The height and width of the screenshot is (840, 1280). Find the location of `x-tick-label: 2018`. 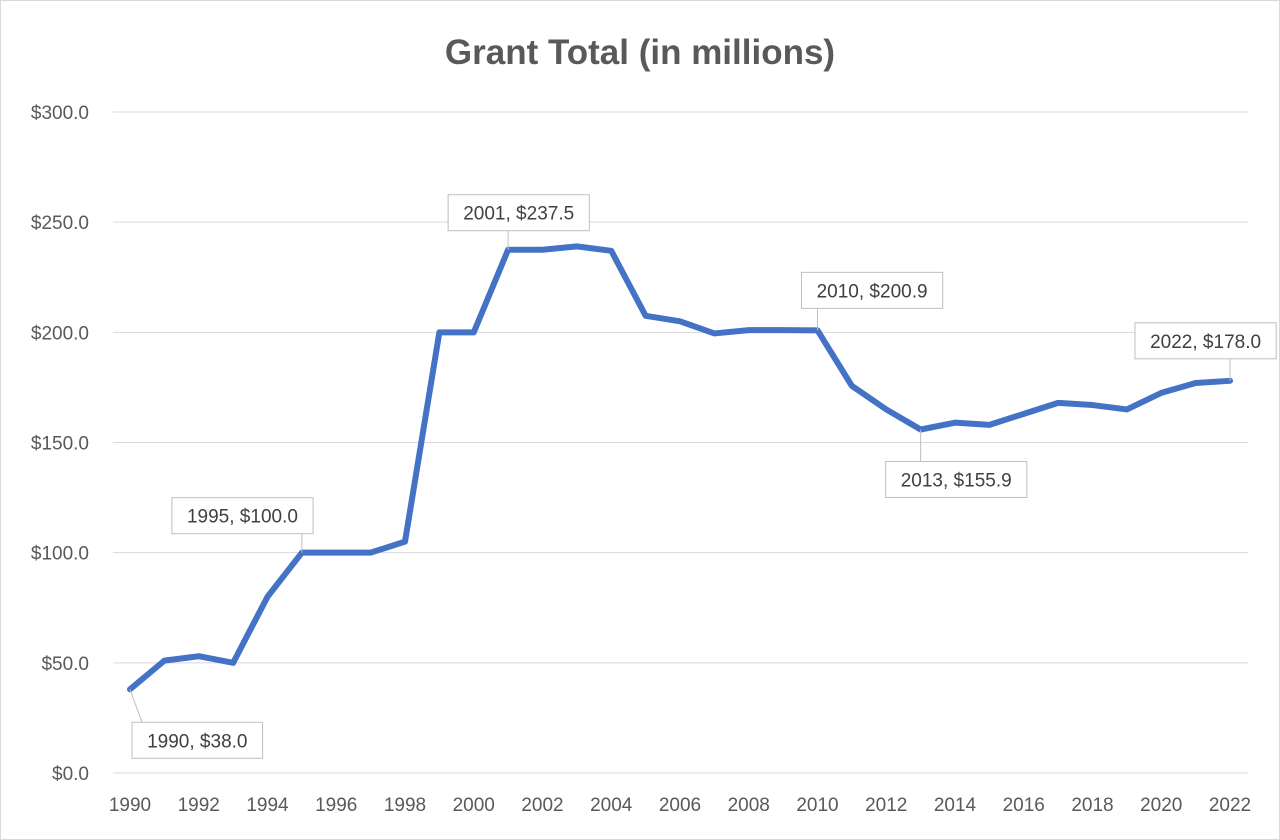

x-tick-label: 2018 is located at coordinates (1092, 805).